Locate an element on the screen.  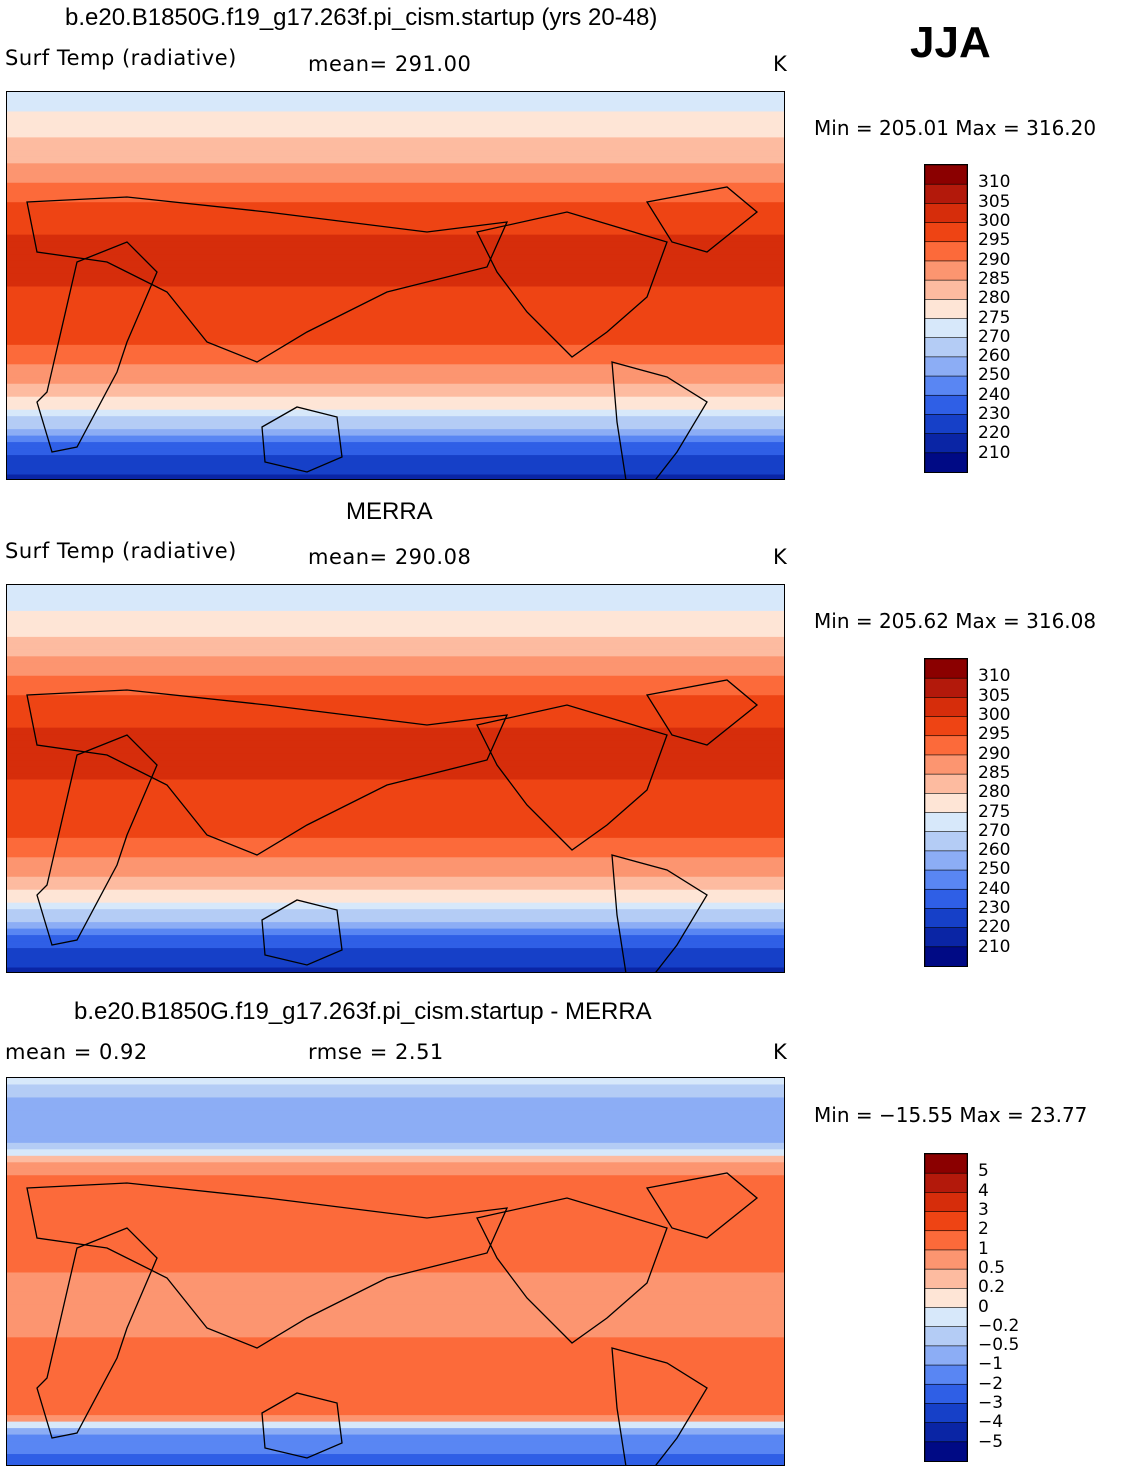
colorbar-tick-label: 310 is located at coordinates (994, 182).